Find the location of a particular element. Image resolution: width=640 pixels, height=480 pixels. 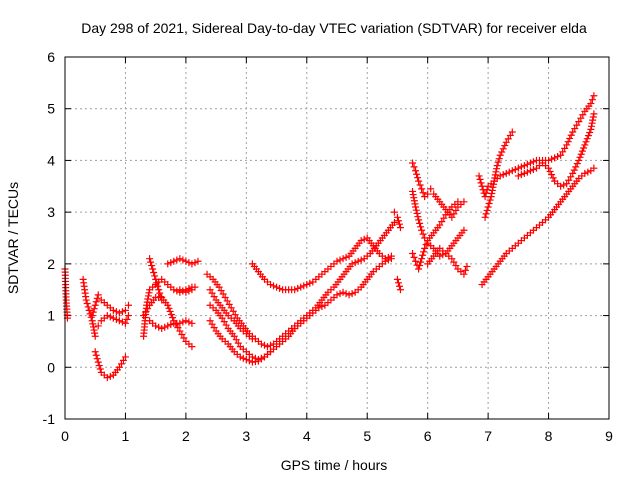

y-axis-label: SDTVAR / TECUs is located at coordinates (13, 238).